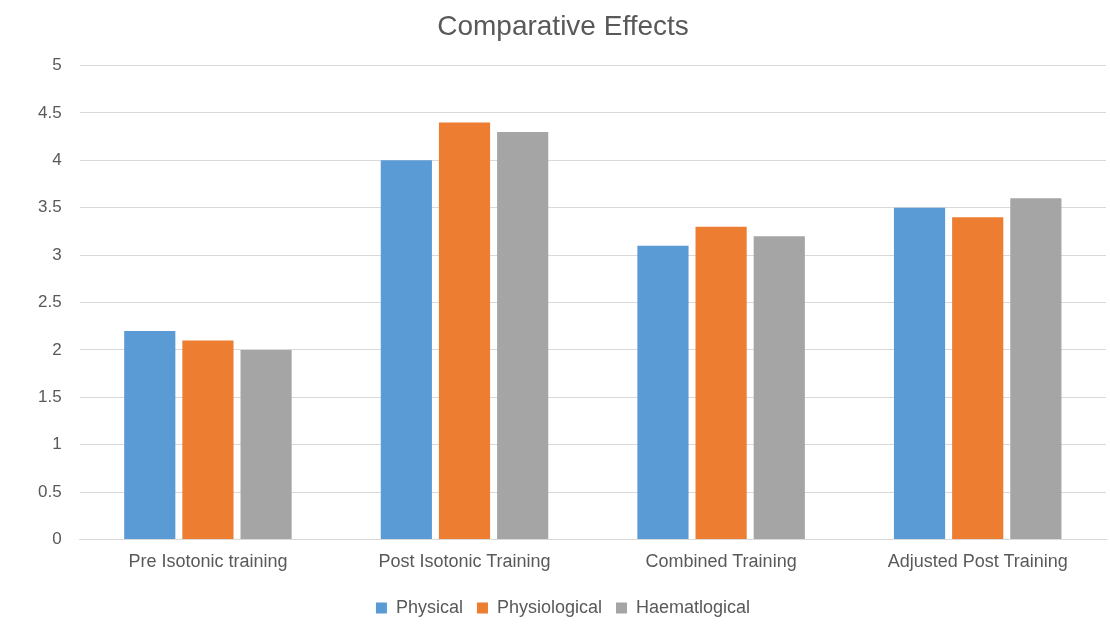 Image resolution: width=1110 pixels, height=631 pixels. I want to click on x-tick-label: Pre Isotonic training, so click(208, 561).